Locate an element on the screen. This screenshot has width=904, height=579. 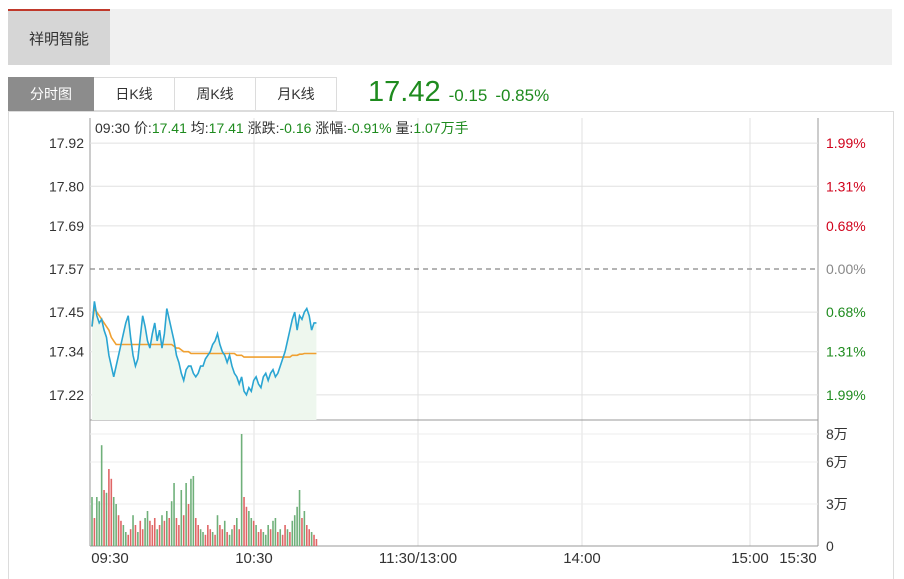
volume-tick-label: 3万 is located at coordinates (837, 504).